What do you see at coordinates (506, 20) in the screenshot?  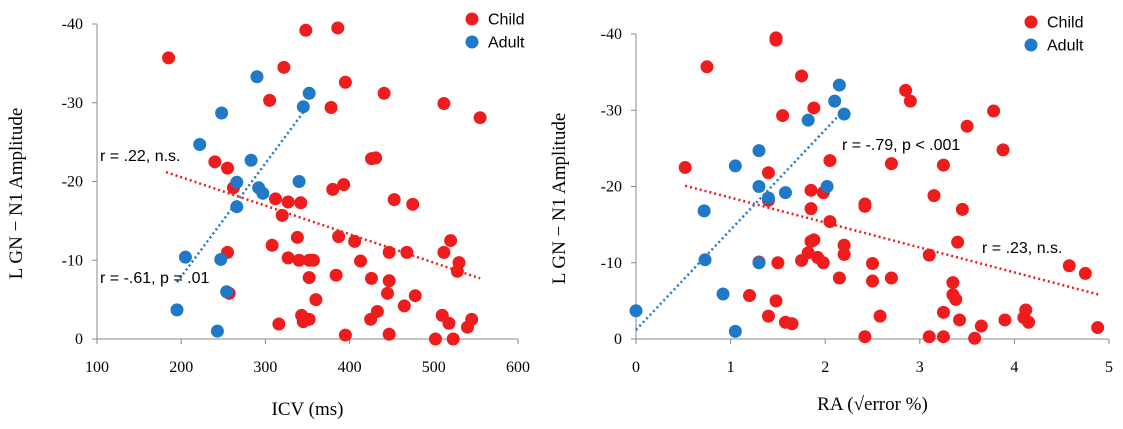 I see `legend-label-child: Child` at bounding box center [506, 20].